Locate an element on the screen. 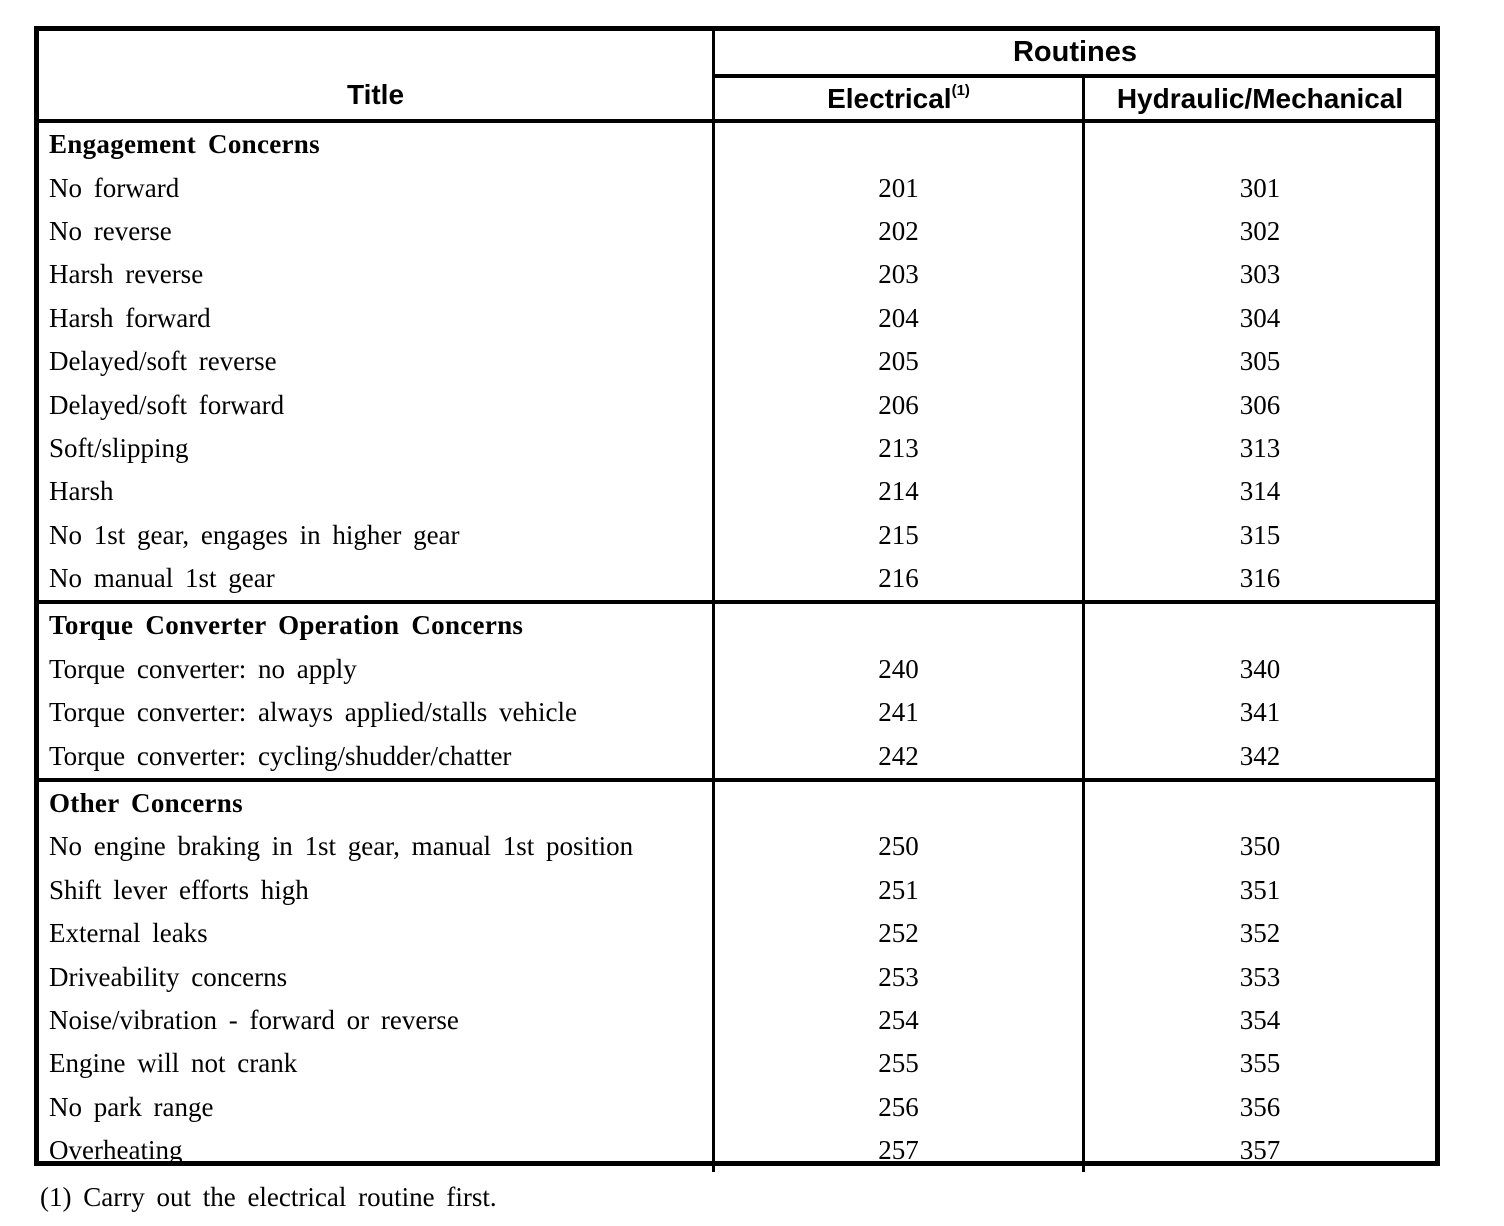 This screenshot has width=1504, height=1226. column-group-routines: Routines is located at coordinates (1073, 54).